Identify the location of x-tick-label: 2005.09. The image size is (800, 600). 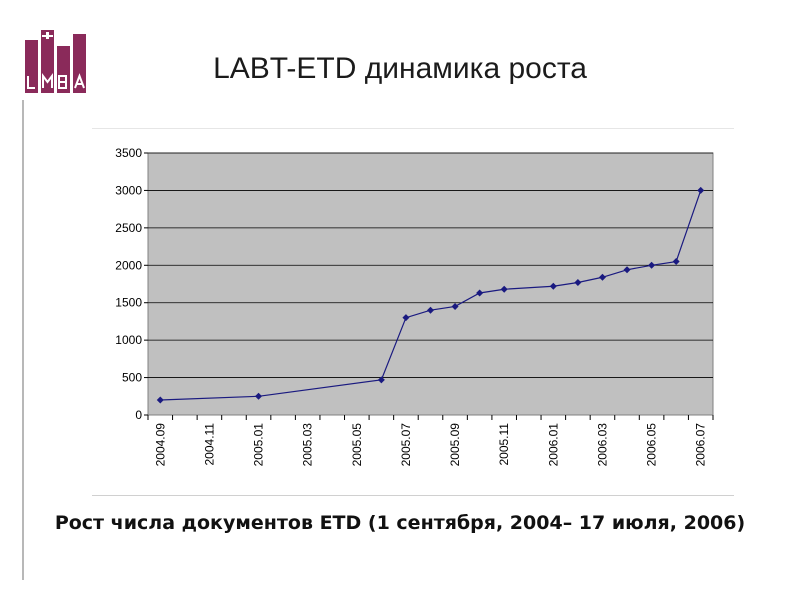
(455, 445).